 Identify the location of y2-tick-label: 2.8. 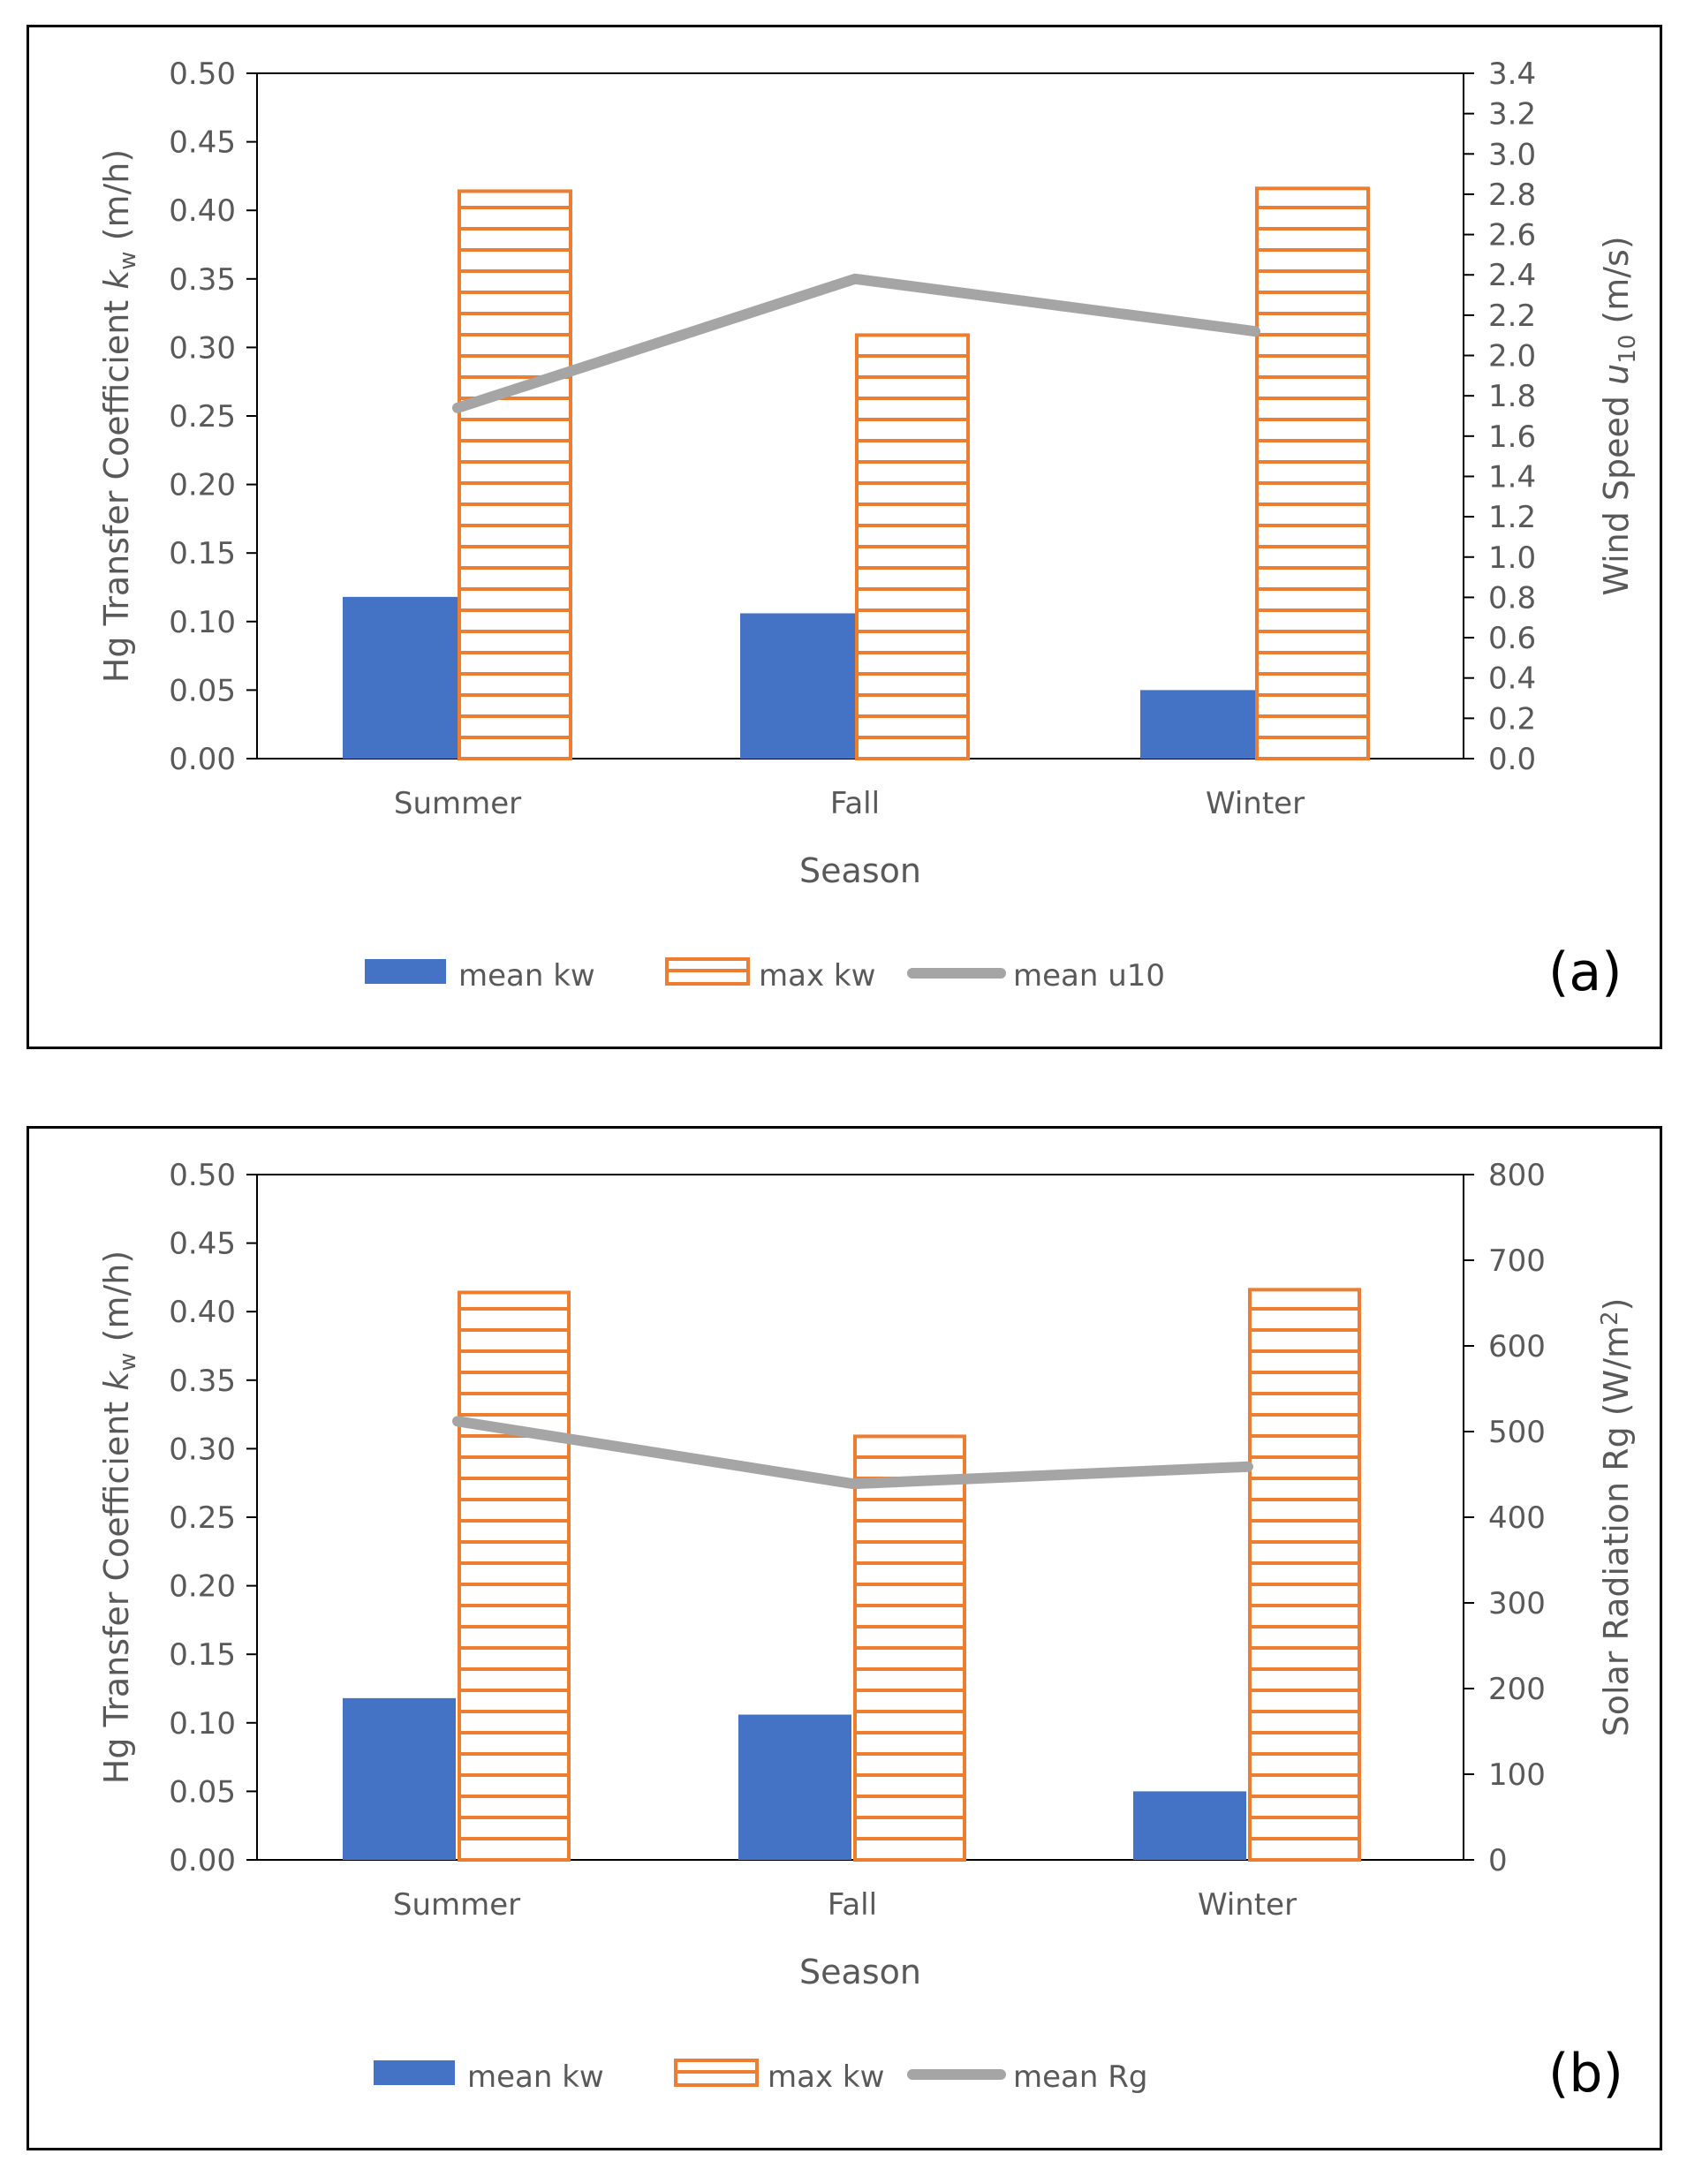
(1512, 195).